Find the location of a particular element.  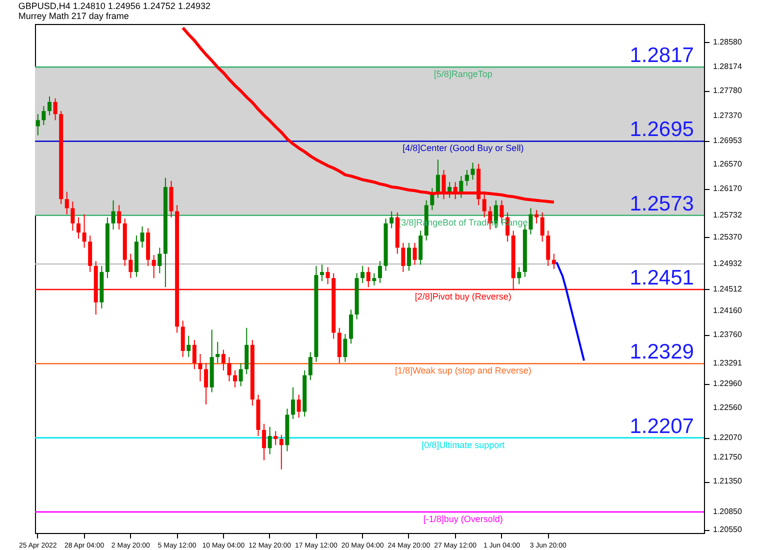

y-tick-label: 1.25370 is located at coordinates (727, 237).